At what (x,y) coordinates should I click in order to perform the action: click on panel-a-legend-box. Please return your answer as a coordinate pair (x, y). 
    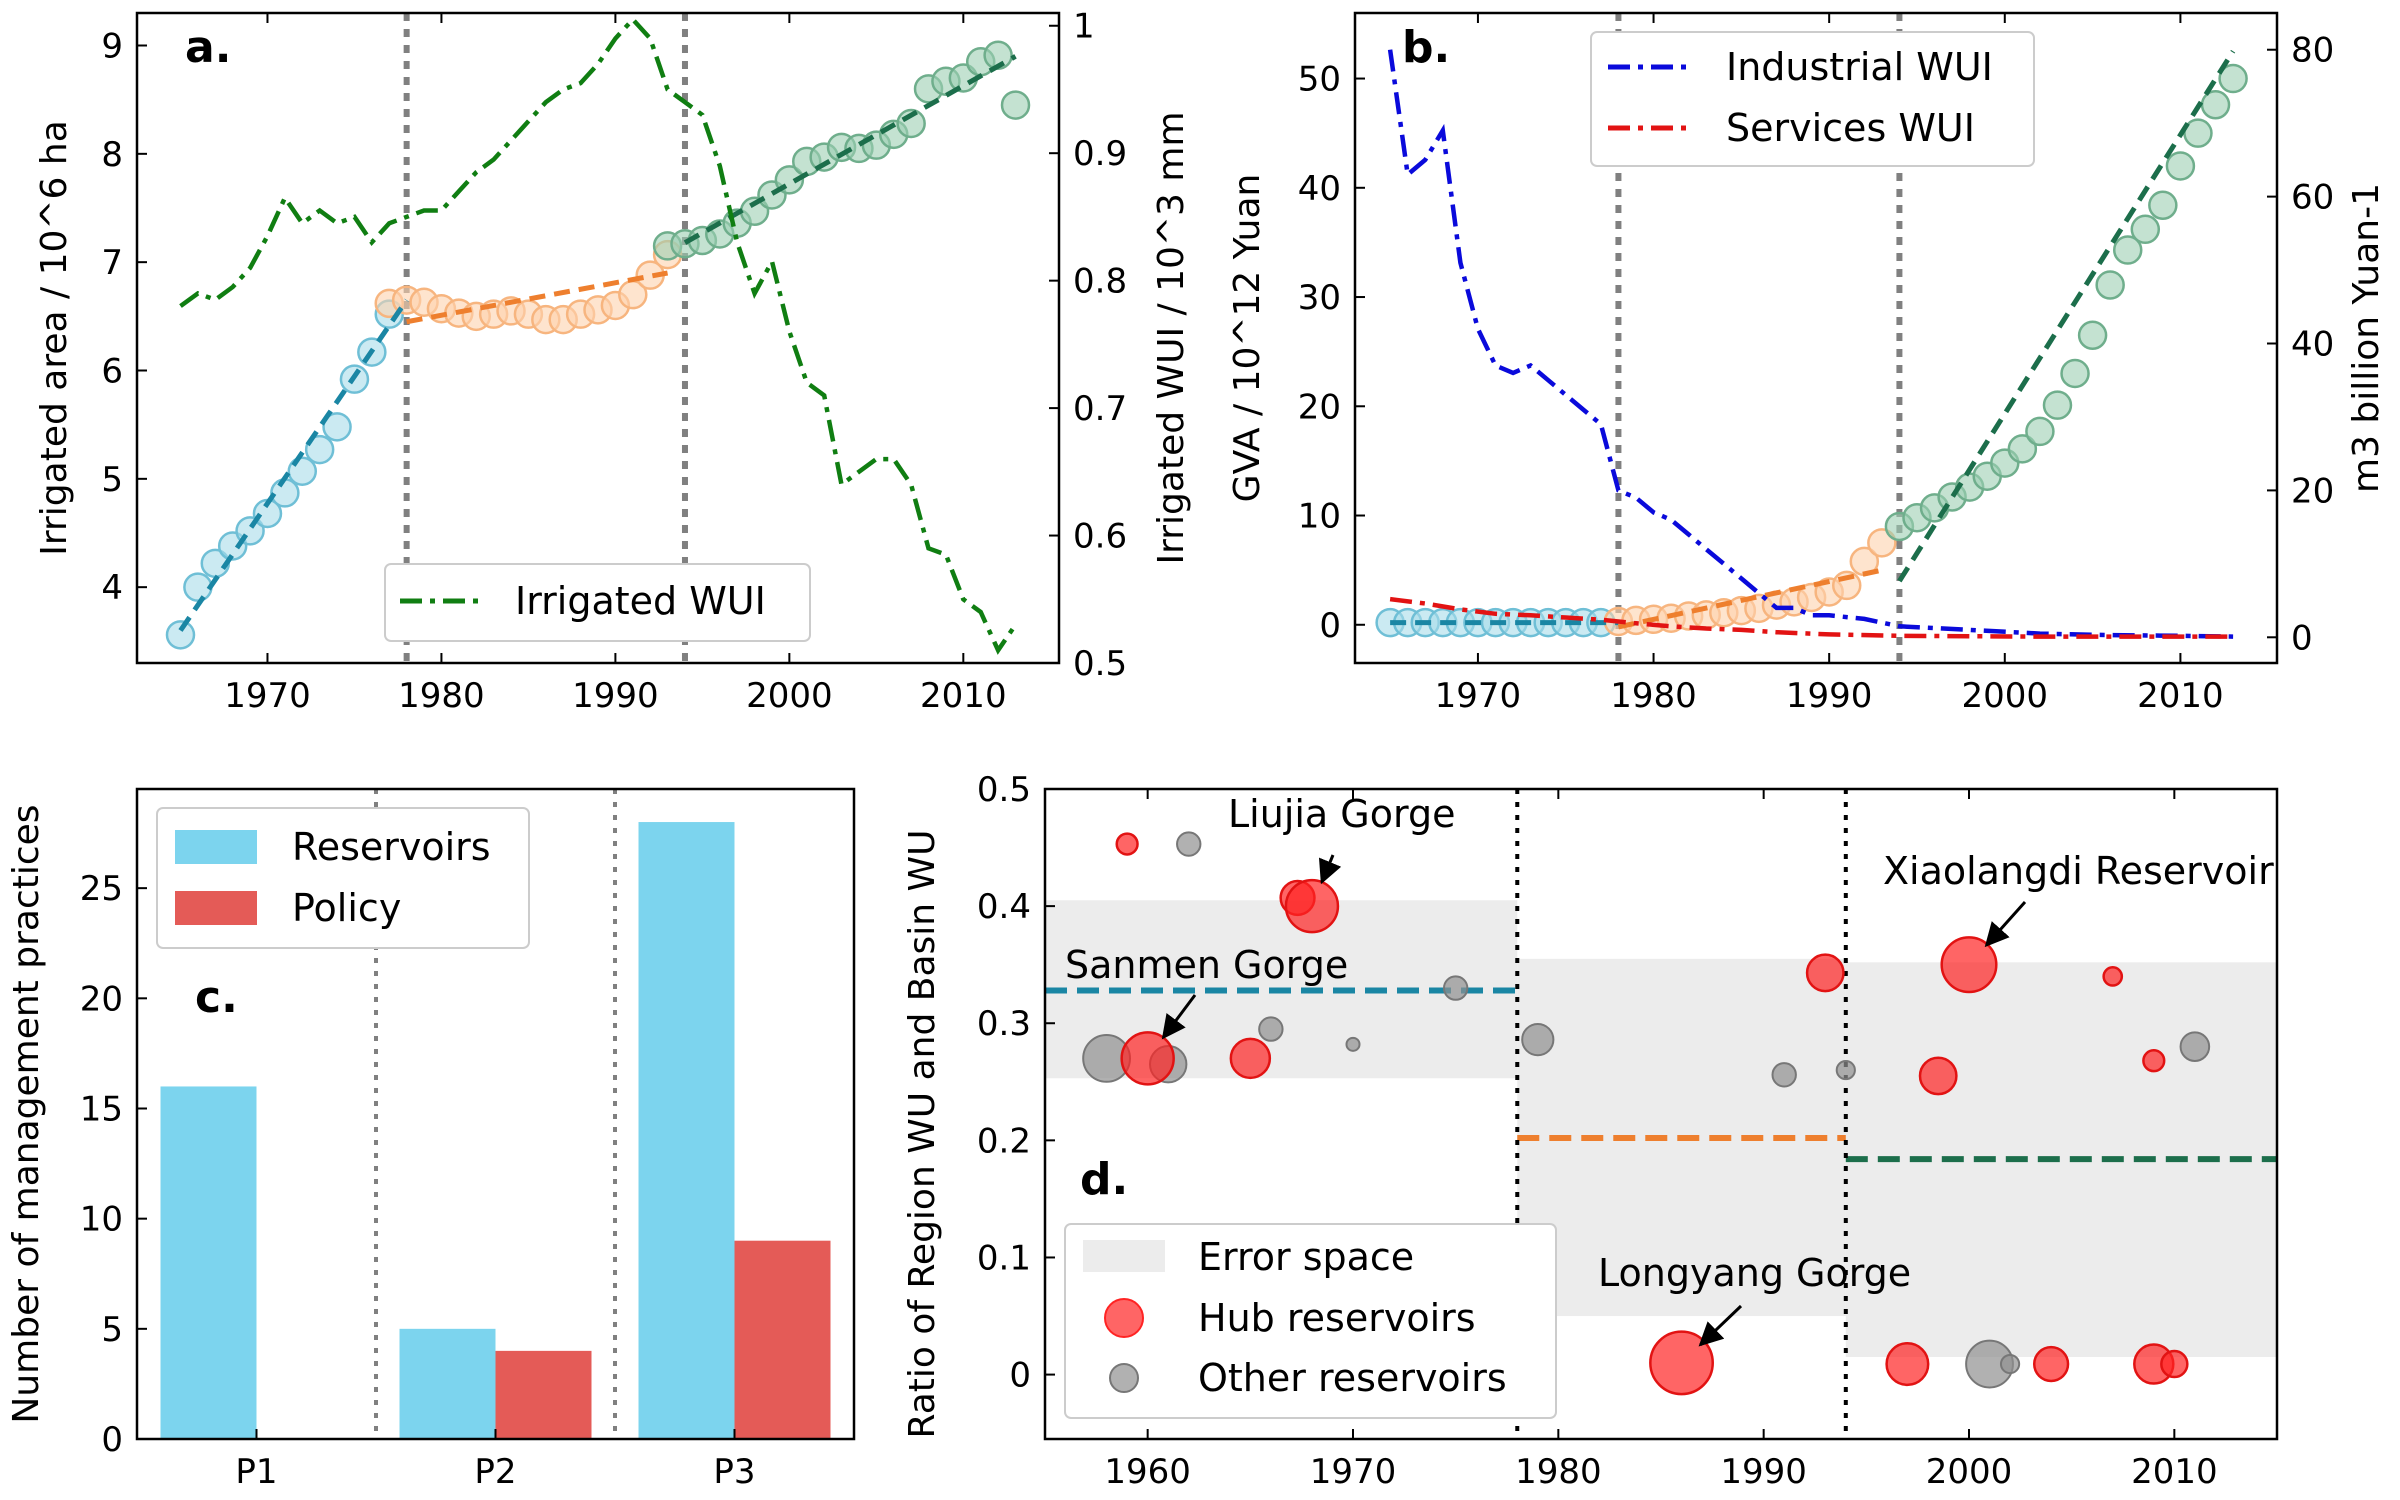
    Looking at the image, I should click on (597, 602).